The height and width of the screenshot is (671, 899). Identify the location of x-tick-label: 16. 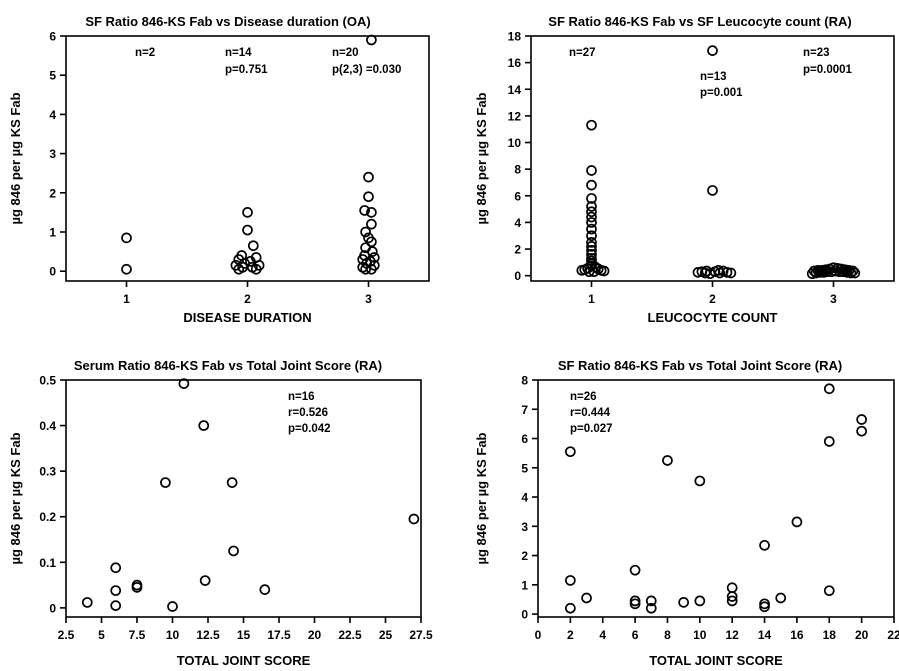
(797, 635).